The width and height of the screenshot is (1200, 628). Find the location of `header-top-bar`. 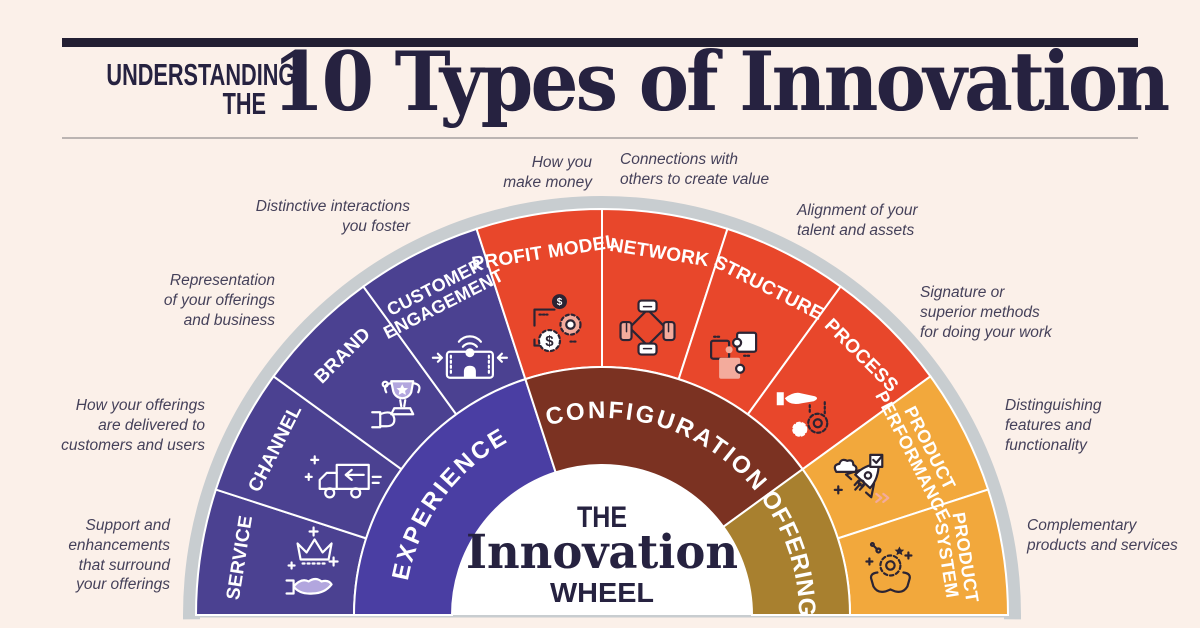

header-top-bar is located at coordinates (600, 42).